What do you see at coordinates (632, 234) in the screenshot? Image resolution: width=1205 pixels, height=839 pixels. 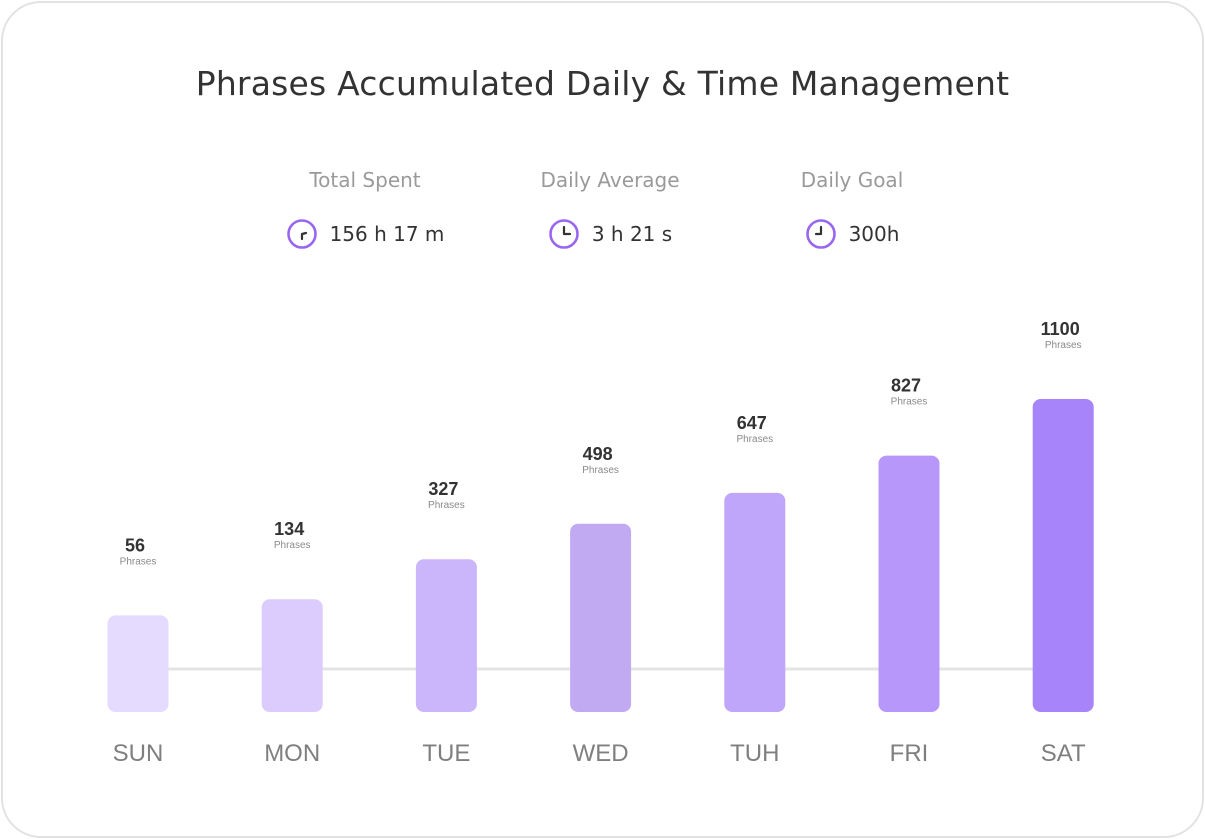 I see `stat-value: 3 h 21 s` at bounding box center [632, 234].